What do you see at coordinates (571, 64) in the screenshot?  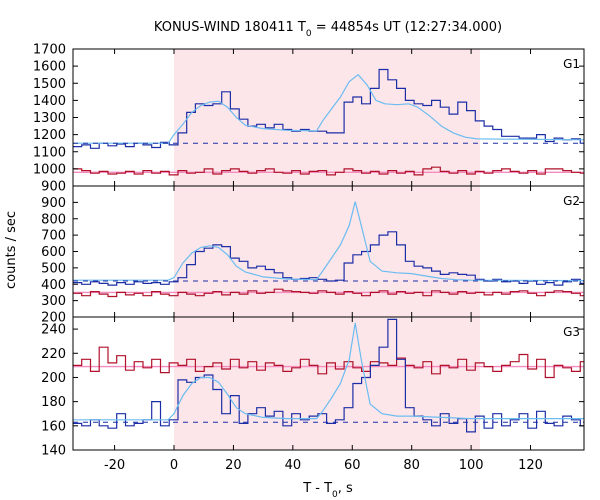 I see `panel-label: G1` at bounding box center [571, 64].